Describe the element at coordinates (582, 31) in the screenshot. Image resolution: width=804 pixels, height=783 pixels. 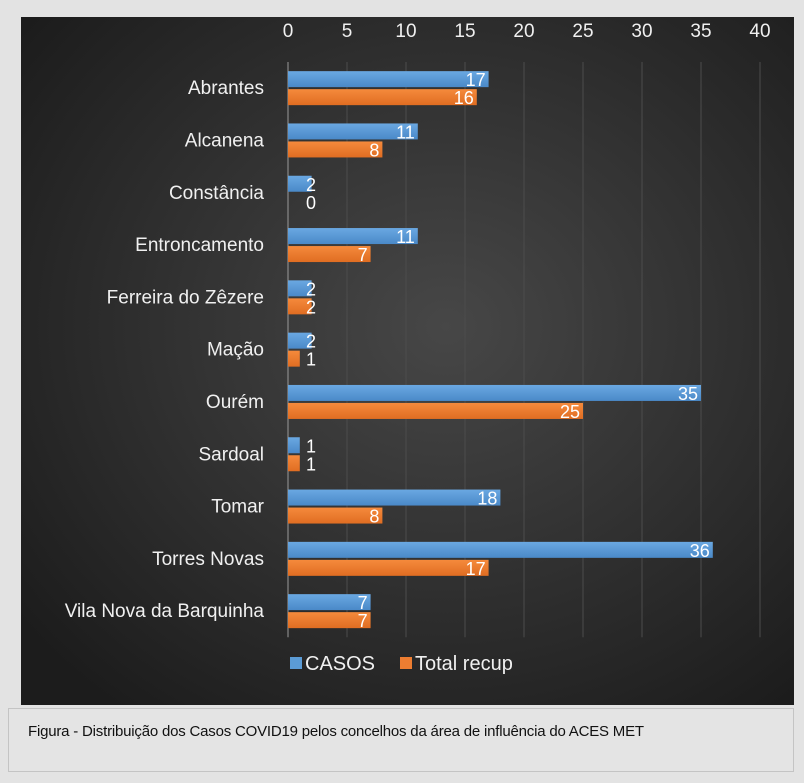
I see `x-tick-label: 25` at that location.